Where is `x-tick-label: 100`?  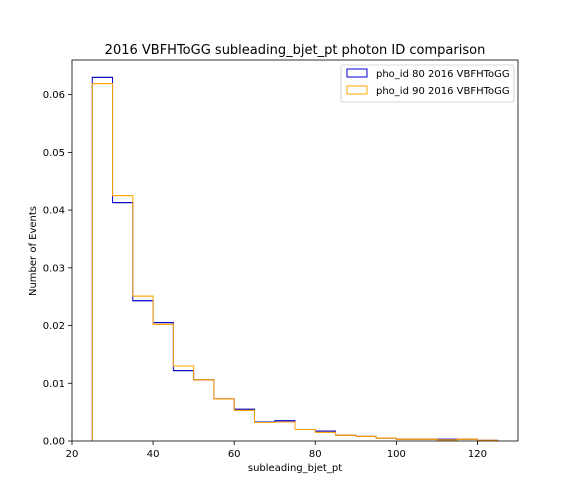 x-tick-label: 100 is located at coordinates (396, 454).